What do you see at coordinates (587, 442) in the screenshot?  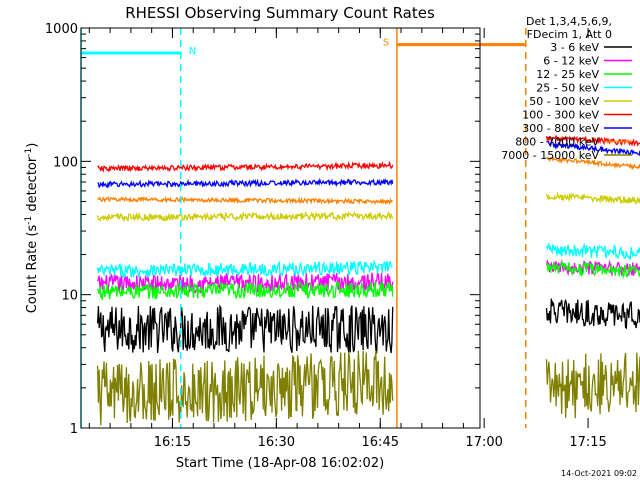 I see `x-tick-label: 17:15` at bounding box center [587, 442].